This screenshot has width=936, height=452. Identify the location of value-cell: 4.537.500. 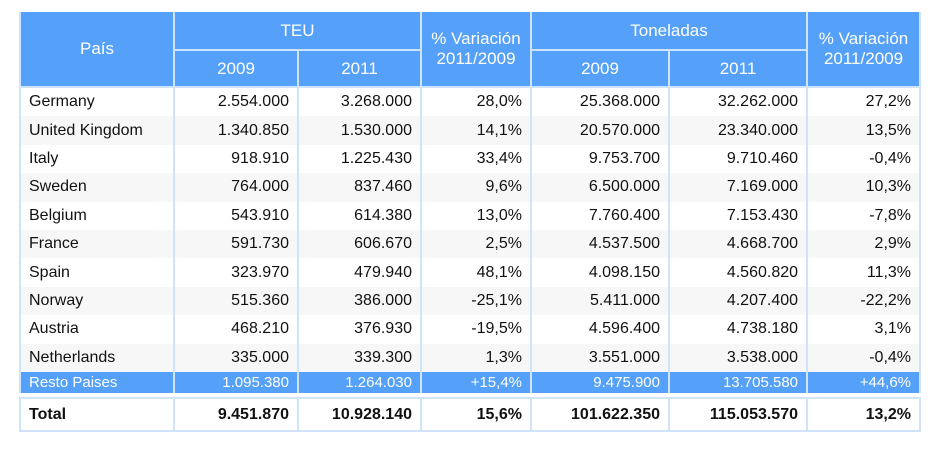
(600, 244).